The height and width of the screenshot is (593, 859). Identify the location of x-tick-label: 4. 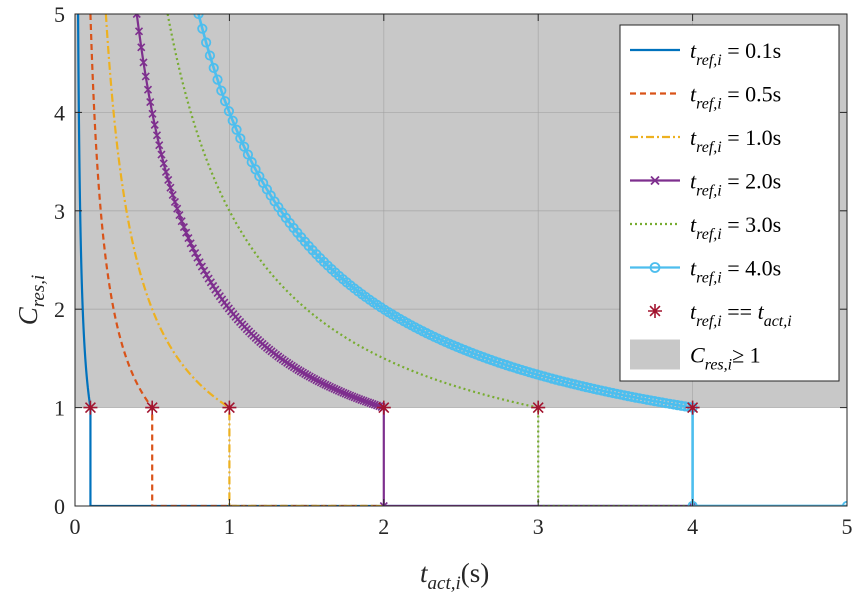
(692, 526).